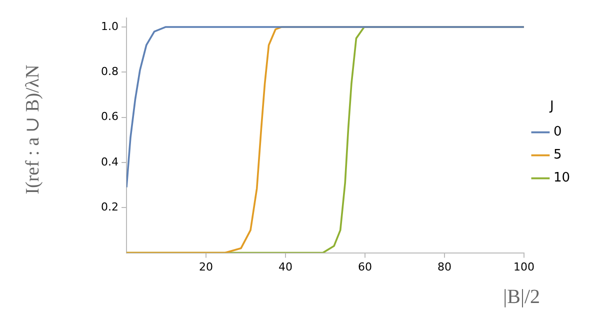  I want to click on y-tick-label: 0.6, so click(109, 117).